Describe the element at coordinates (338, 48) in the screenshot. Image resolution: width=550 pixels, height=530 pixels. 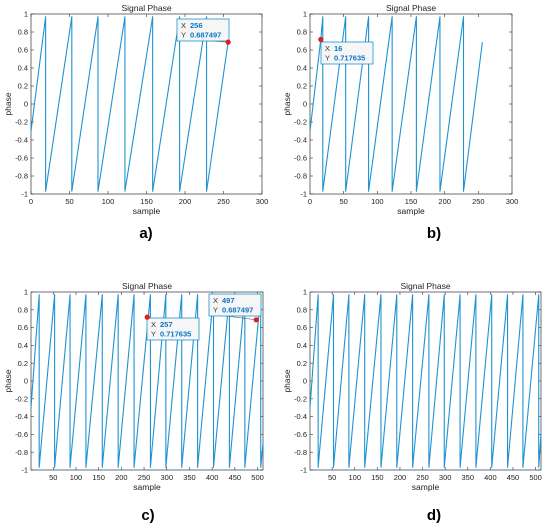
I see `datatip-x-value: 16` at that location.